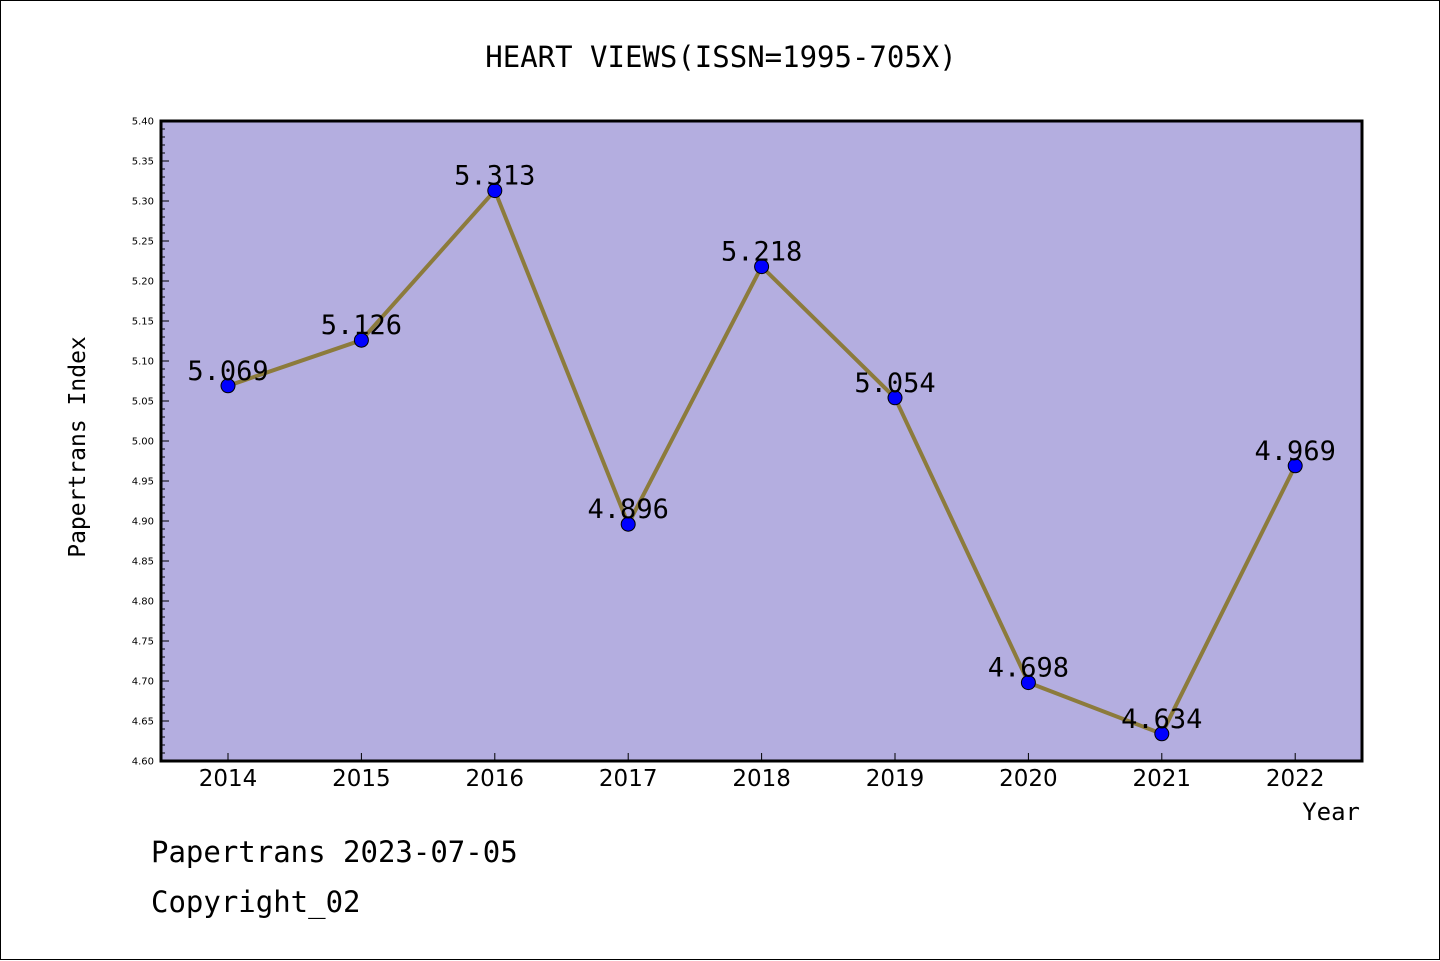 The image size is (1440, 961). Describe the element at coordinates (143, 602) in the screenshot. I see `y-tick-label: 4.80` at that location.